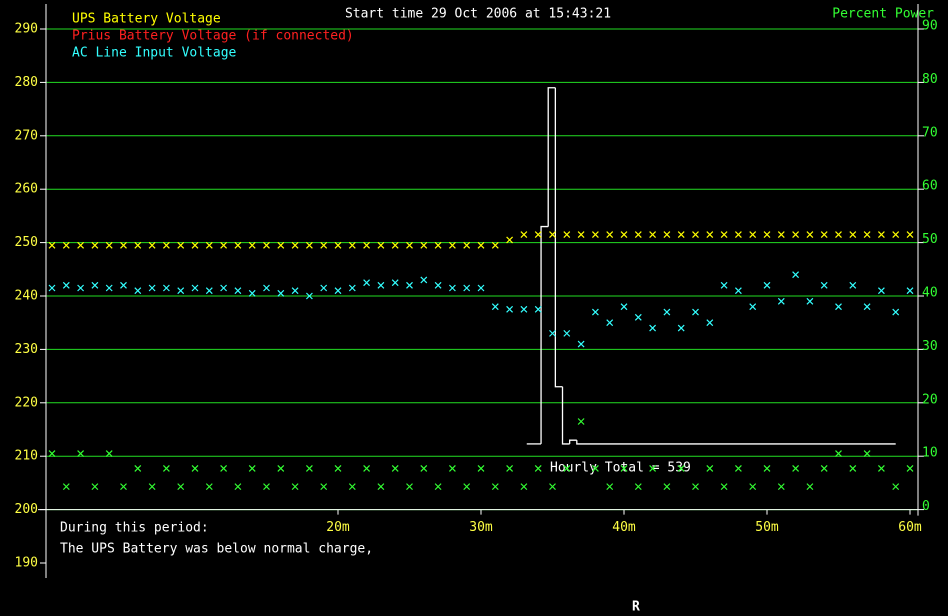 The image size is (948, 616). Describe the element at coordinates (26, 349) in the screenshot. I see `y-tick-label: 230` at that location.